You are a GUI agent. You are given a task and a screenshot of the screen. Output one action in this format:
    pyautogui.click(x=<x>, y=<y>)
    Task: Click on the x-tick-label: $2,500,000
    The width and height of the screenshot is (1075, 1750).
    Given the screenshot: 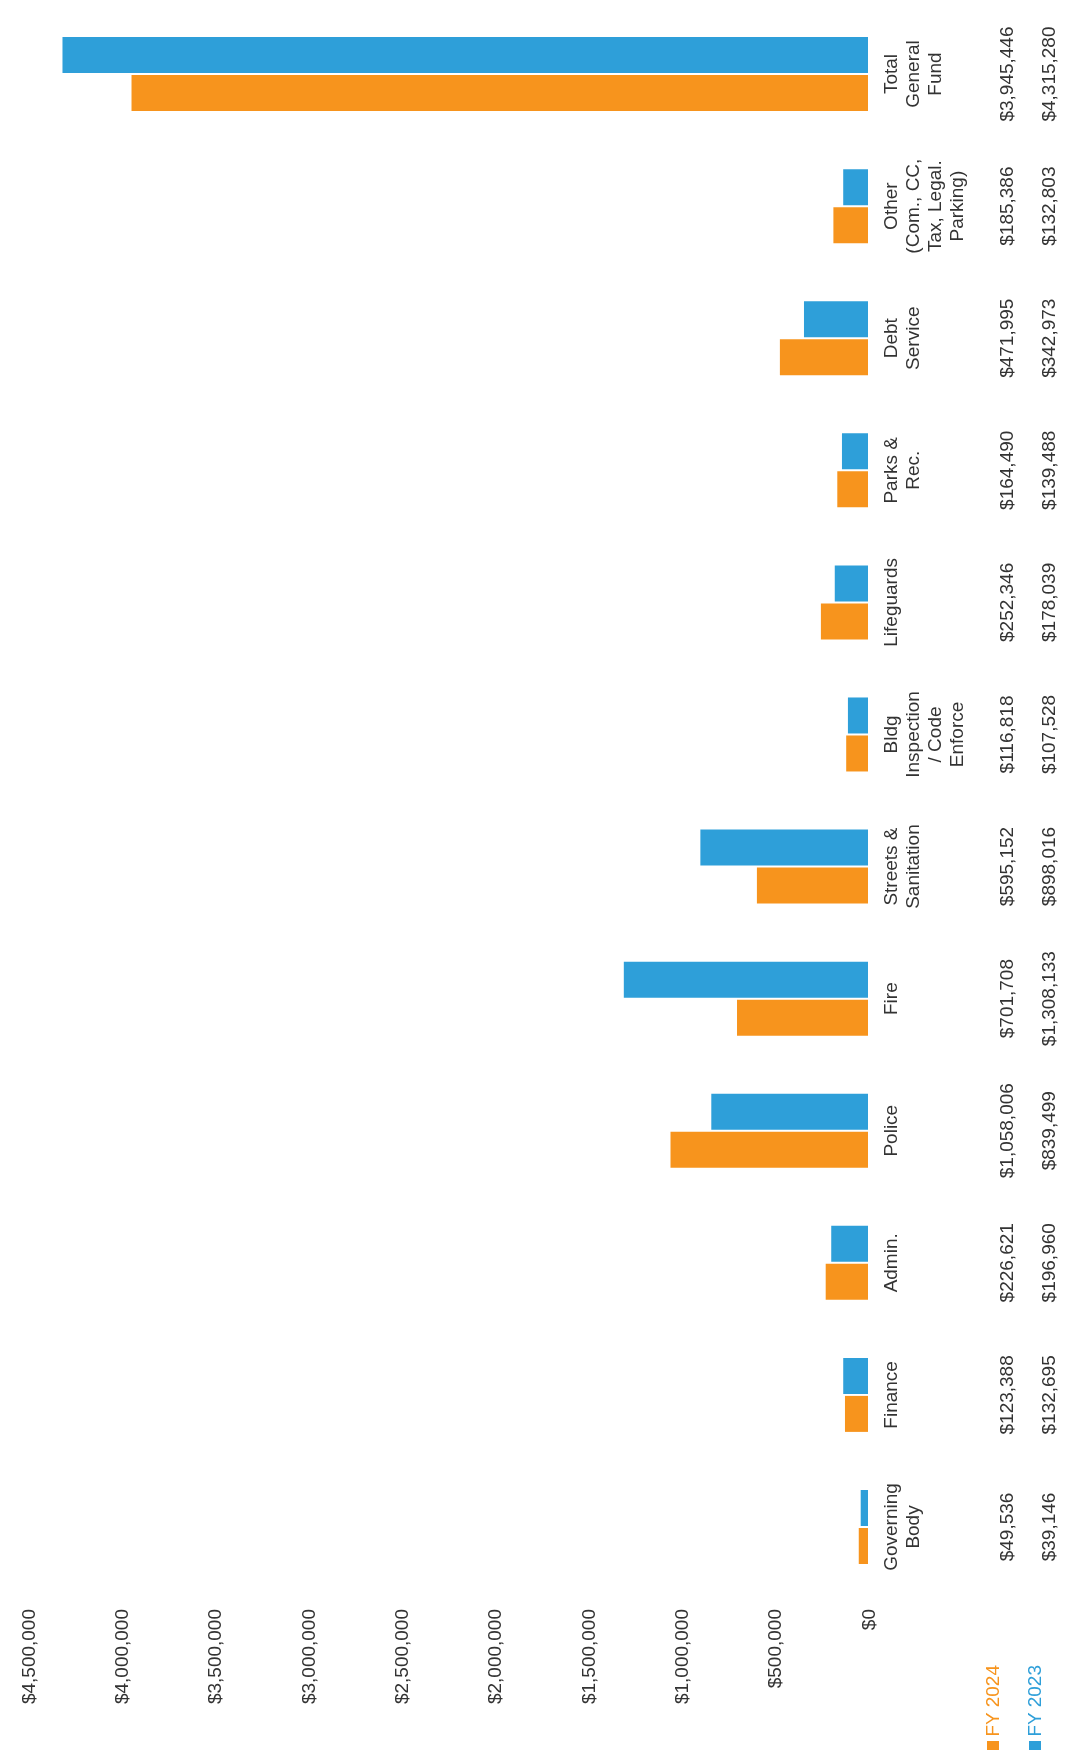 What is the action you would take?
    pyautogui.click(x=401, y=1657)
    